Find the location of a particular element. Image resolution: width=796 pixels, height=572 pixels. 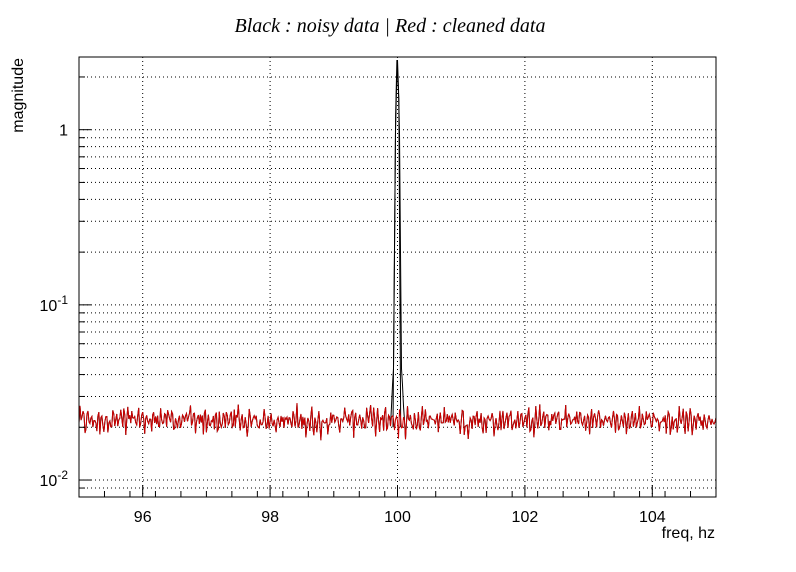

x-axis-label: freq, hz is located at coordinates (688, 533).